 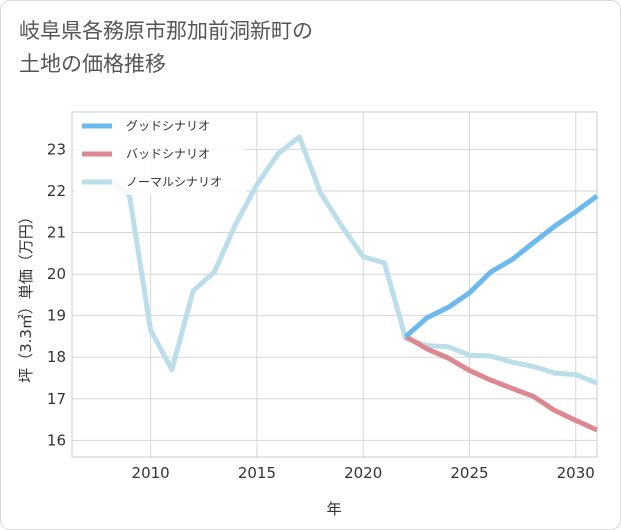 I want to click on x-tick-label: 2015, so click(x=257, y=473).